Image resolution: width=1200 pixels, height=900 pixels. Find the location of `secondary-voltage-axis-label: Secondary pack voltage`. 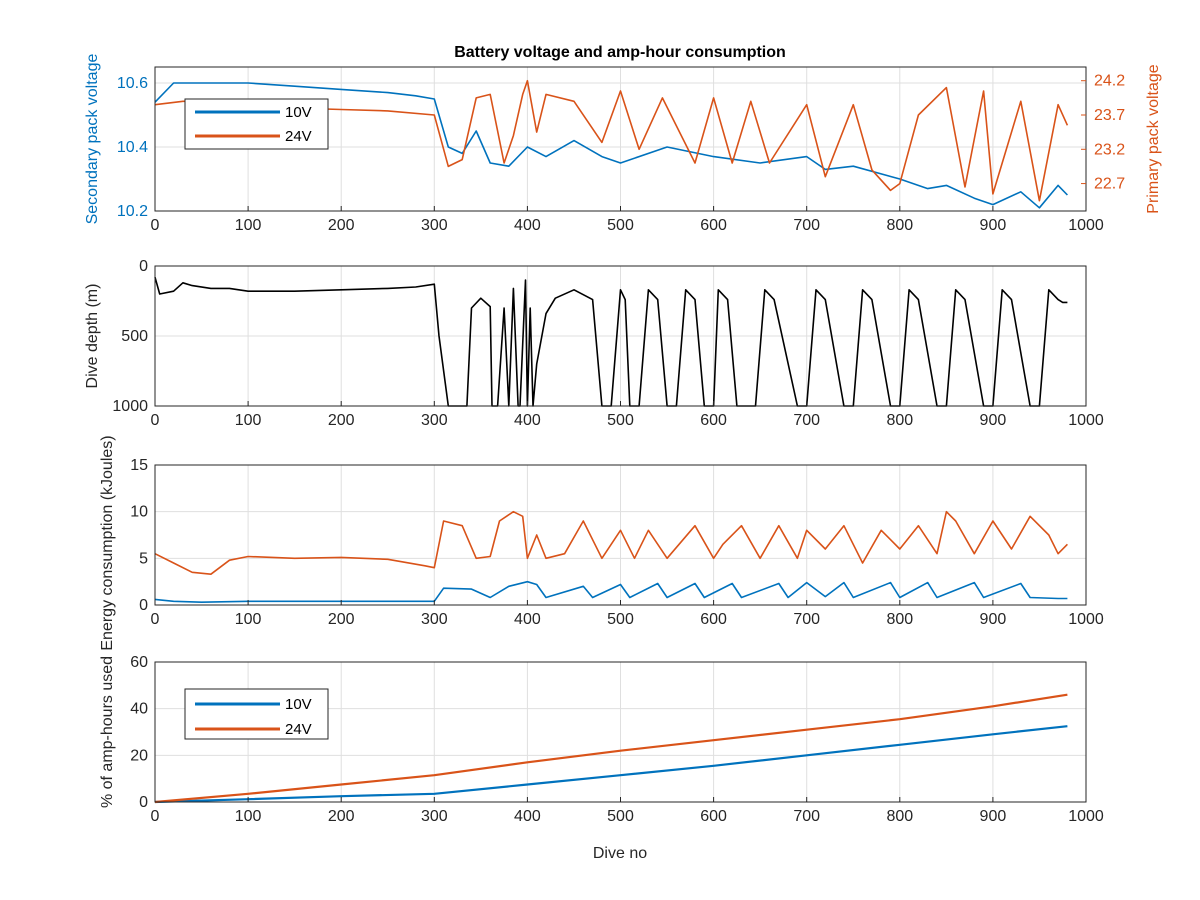

secondary-voltage-axis-label: Secondary pack voltage is located at coordinates (92, 139).